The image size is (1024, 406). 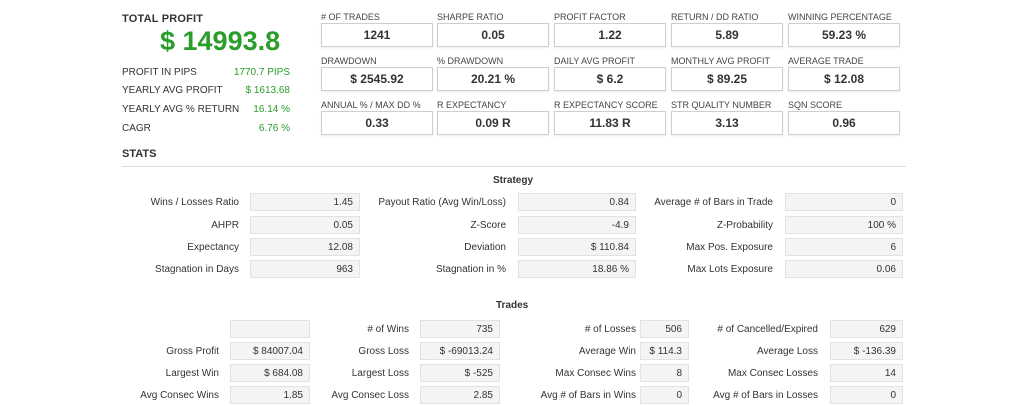 What do you see at coordinates (270, 351) in the screenshot?
I see `trades-value: $ 84007.04` at bounding box center [270, 351].